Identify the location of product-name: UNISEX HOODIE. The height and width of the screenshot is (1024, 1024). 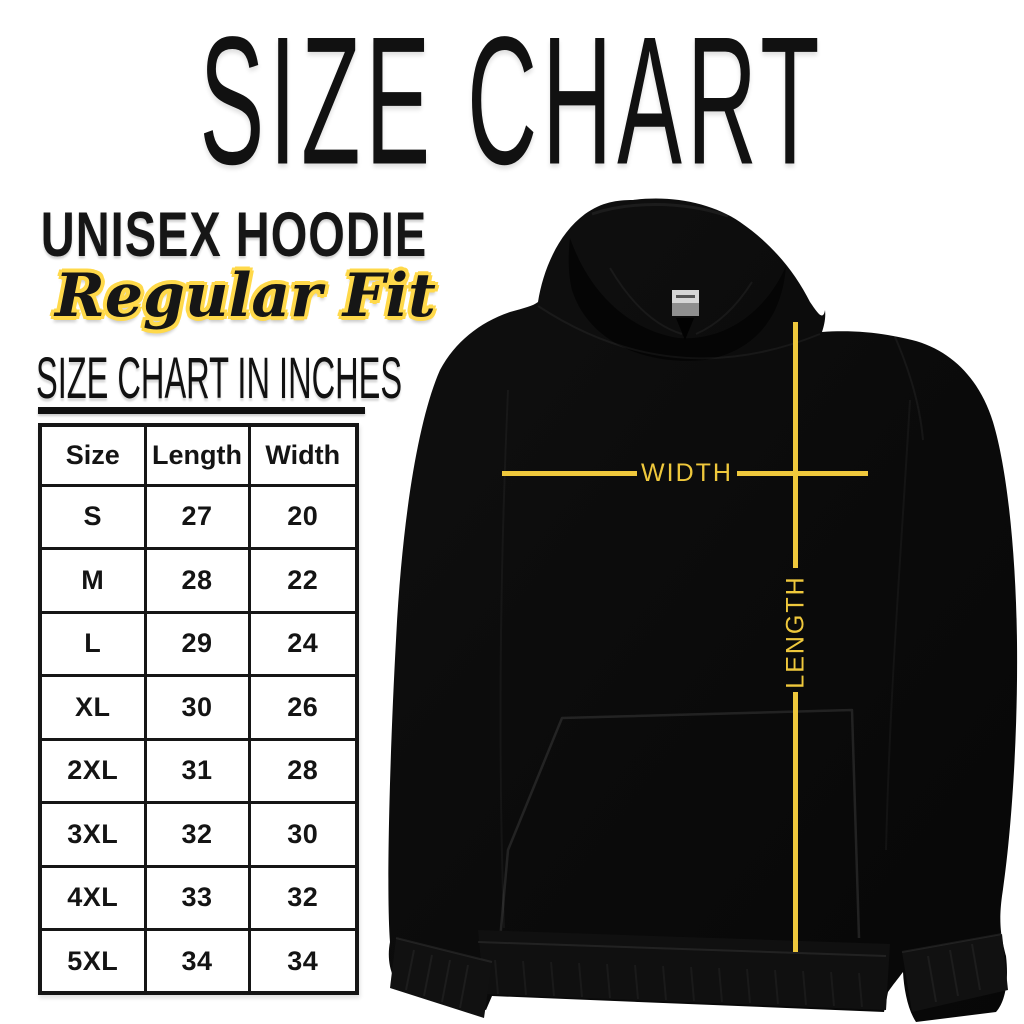
(234, 234).